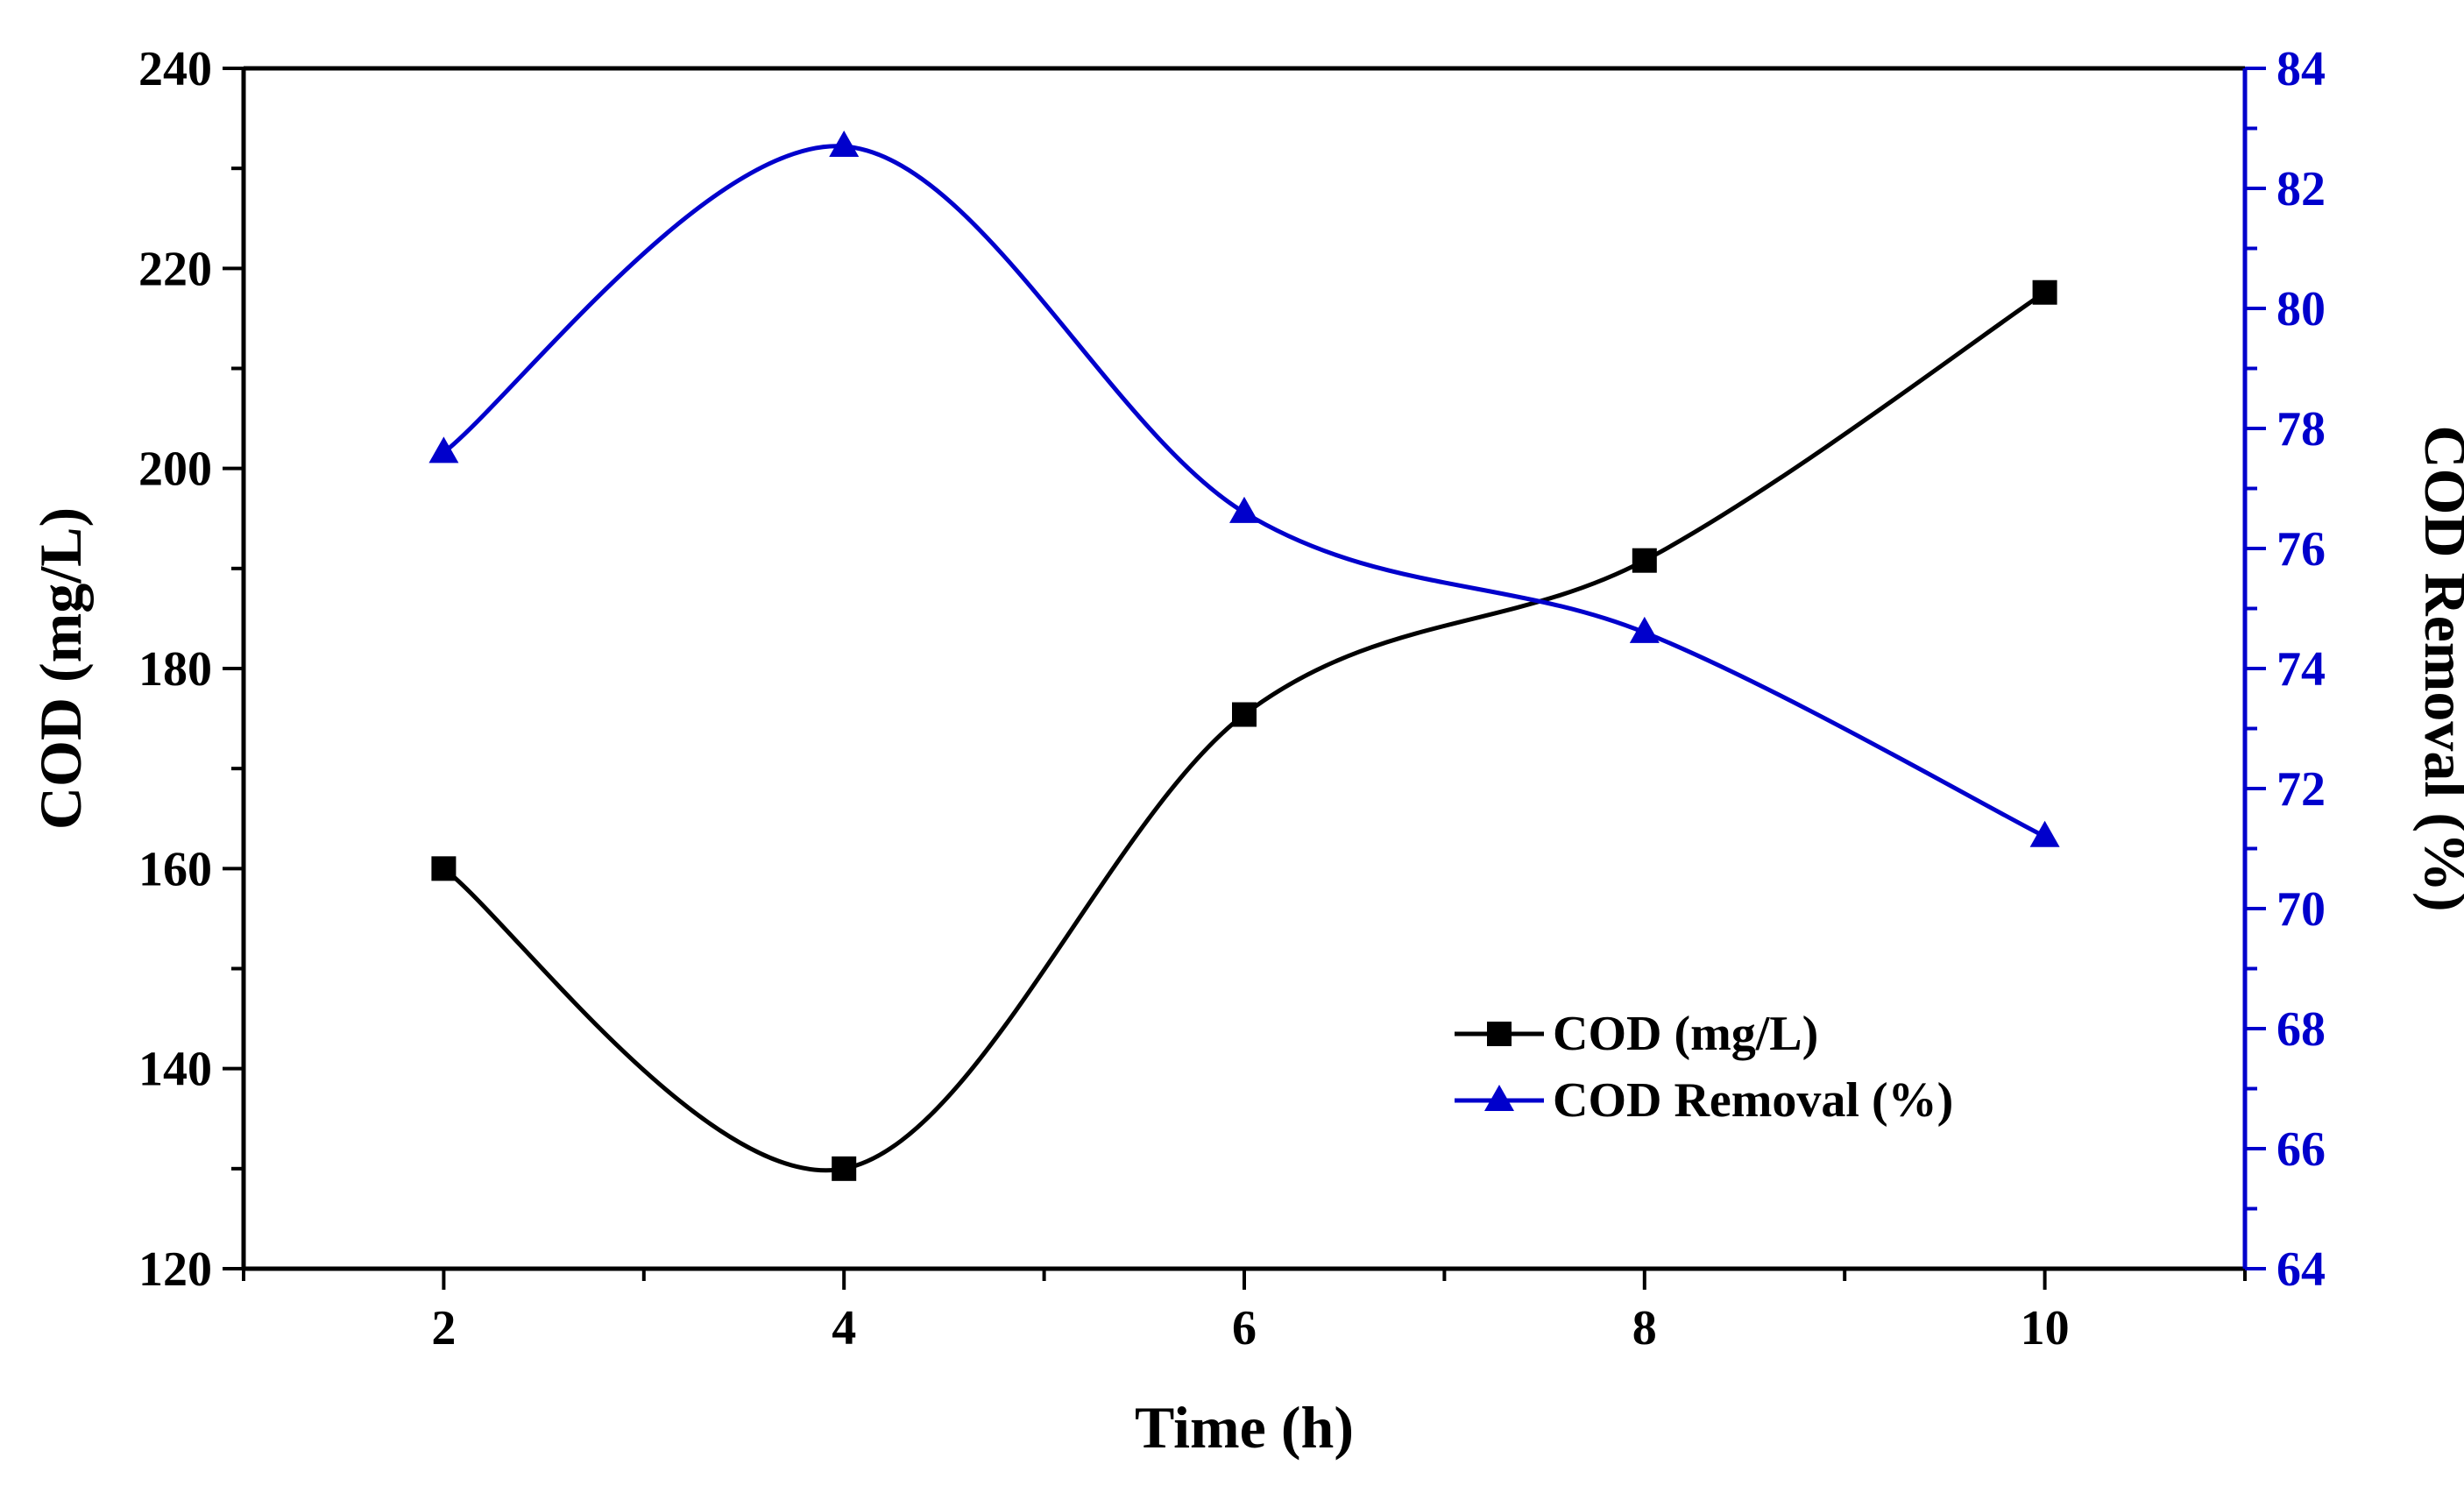 The image size is (2464, 1493). What do you see at coordinates (175, 1070) in the screenshot?
I see `left-y-tick-label: 140` at bounding box center [175, 1070].